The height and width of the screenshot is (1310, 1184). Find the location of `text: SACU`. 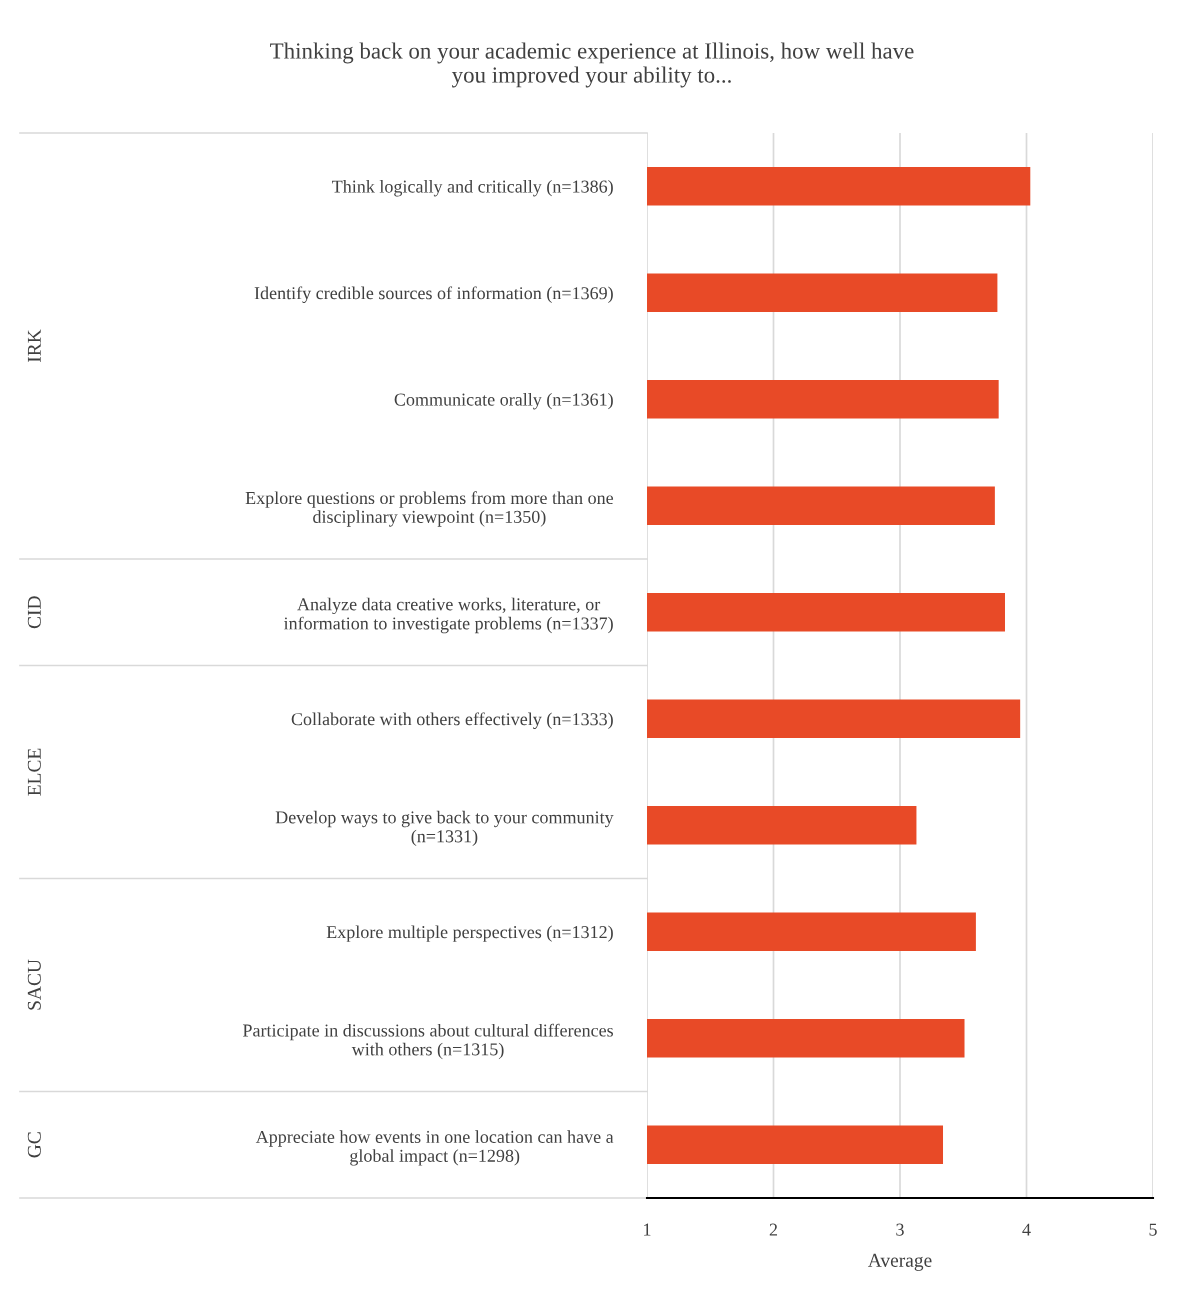

text: SACU is located at coordinates (34, 984).